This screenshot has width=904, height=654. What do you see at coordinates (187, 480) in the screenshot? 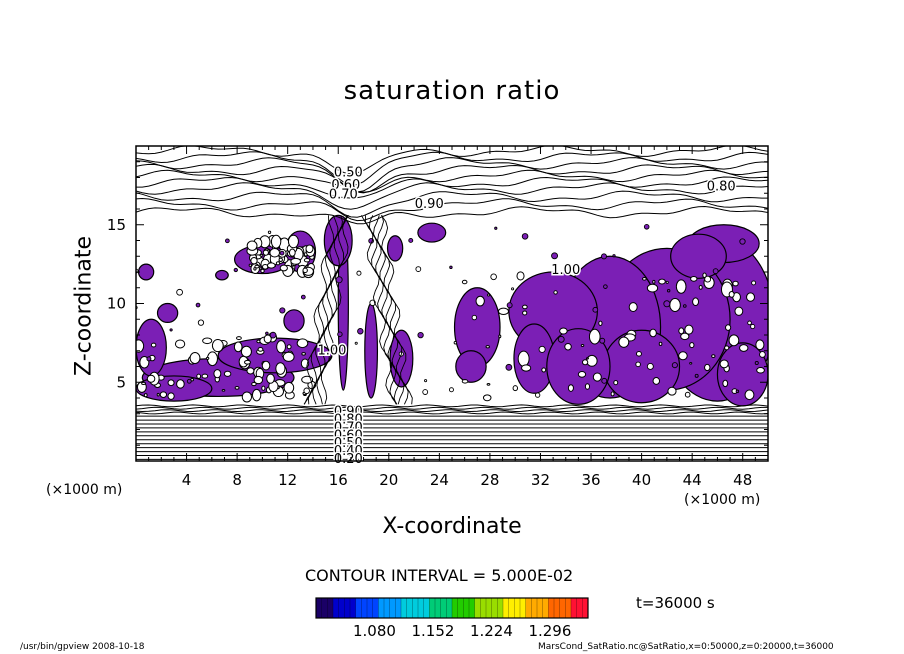
I see `x-tick-label: 4` at bounding box center [187, 480].